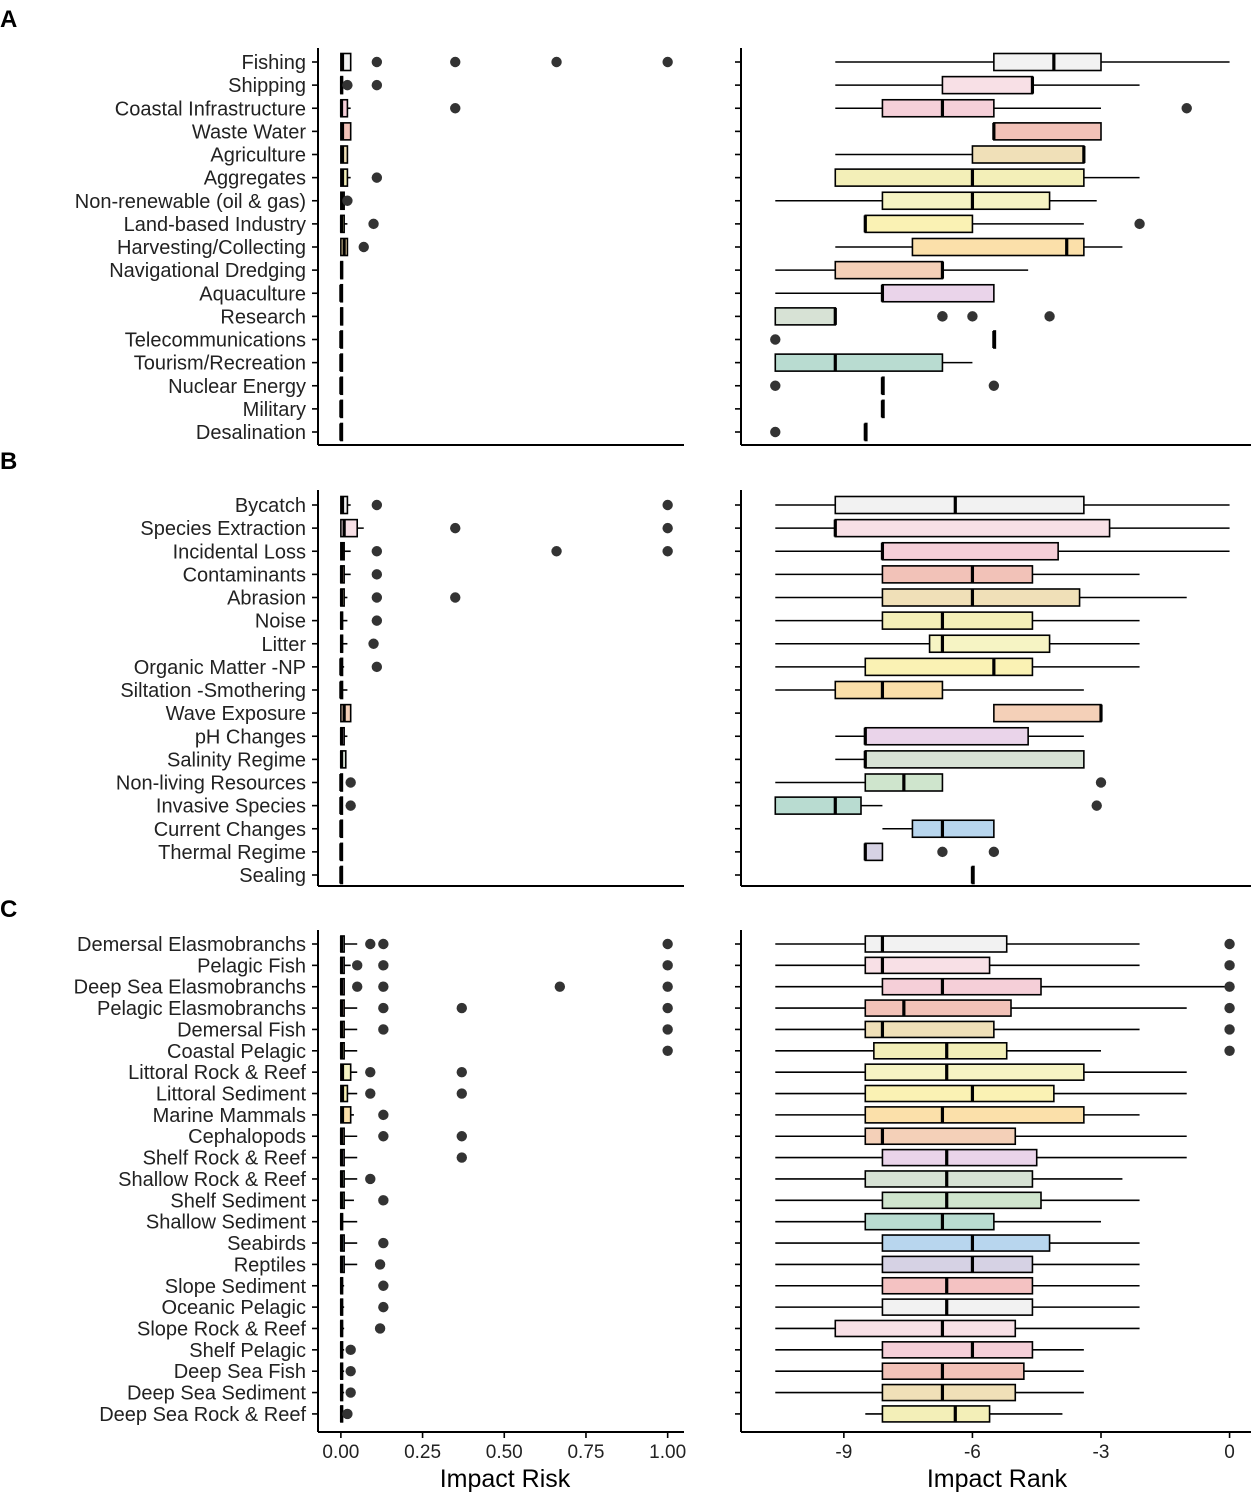 The width and height of the screenshot is (1251, 1492). What do you see at coordinates (226, 1223) in the screenshot?
I see `category-label: Shallow Sediment` at bounding box center [226, 1223].